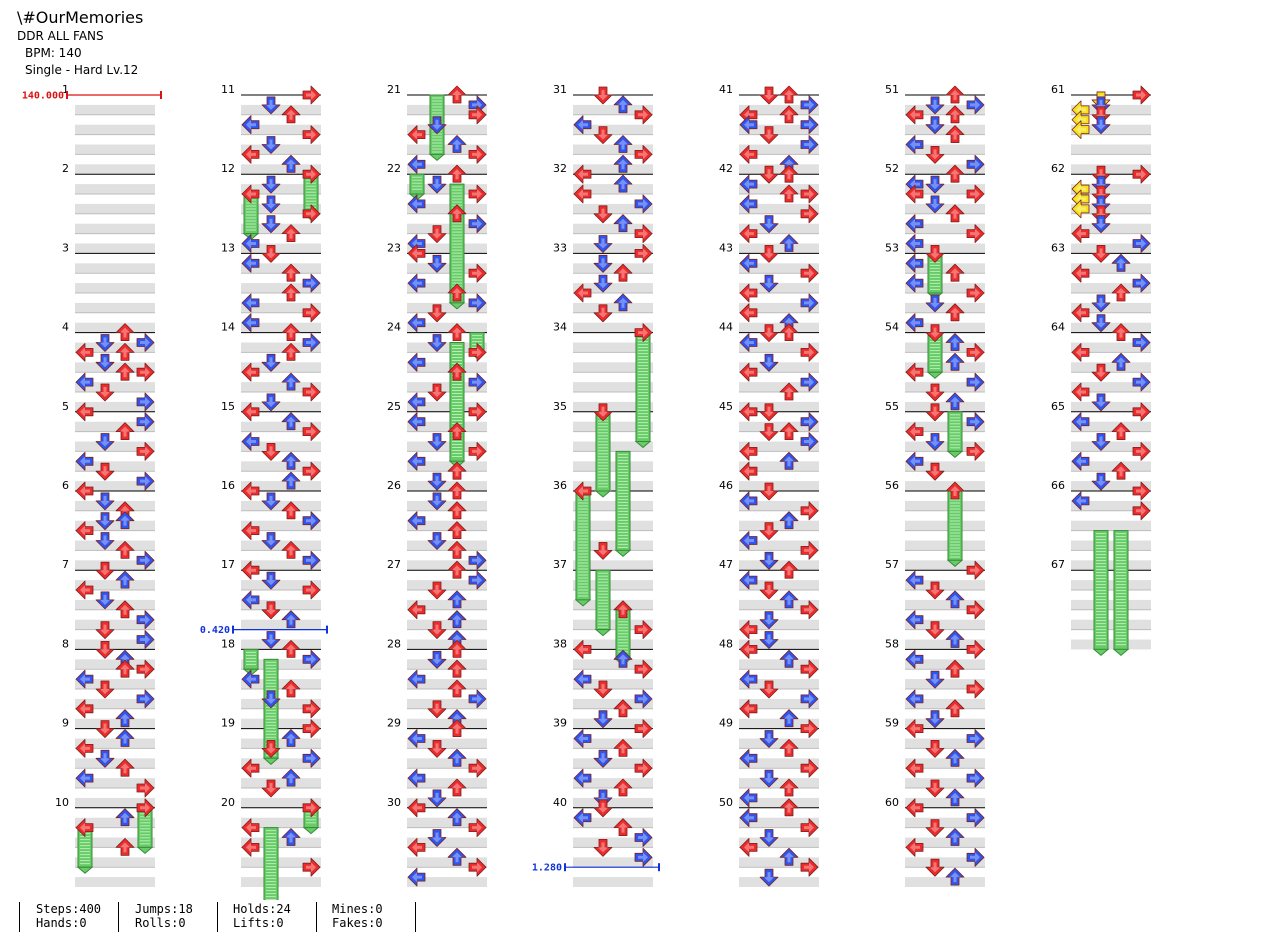 This screenshot has height=948, width=1280. I want to click on measure: 45, so click(769, 445).